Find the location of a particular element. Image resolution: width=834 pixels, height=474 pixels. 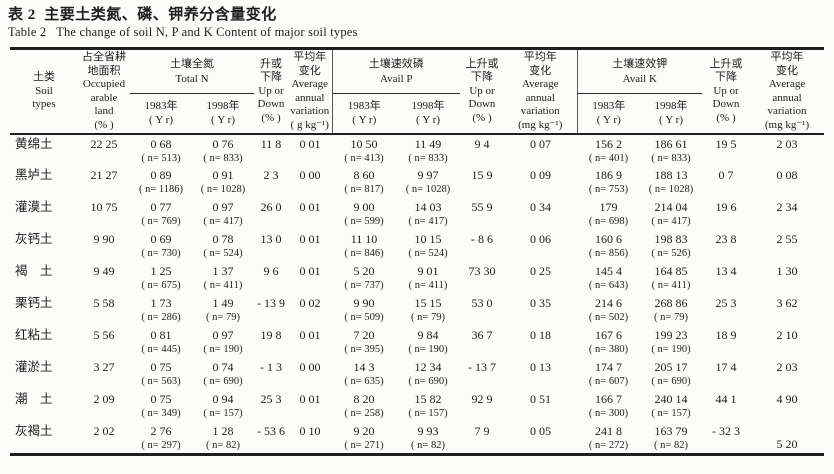

n-updown-value: - 1 3 is located at coordinates (271, 367).